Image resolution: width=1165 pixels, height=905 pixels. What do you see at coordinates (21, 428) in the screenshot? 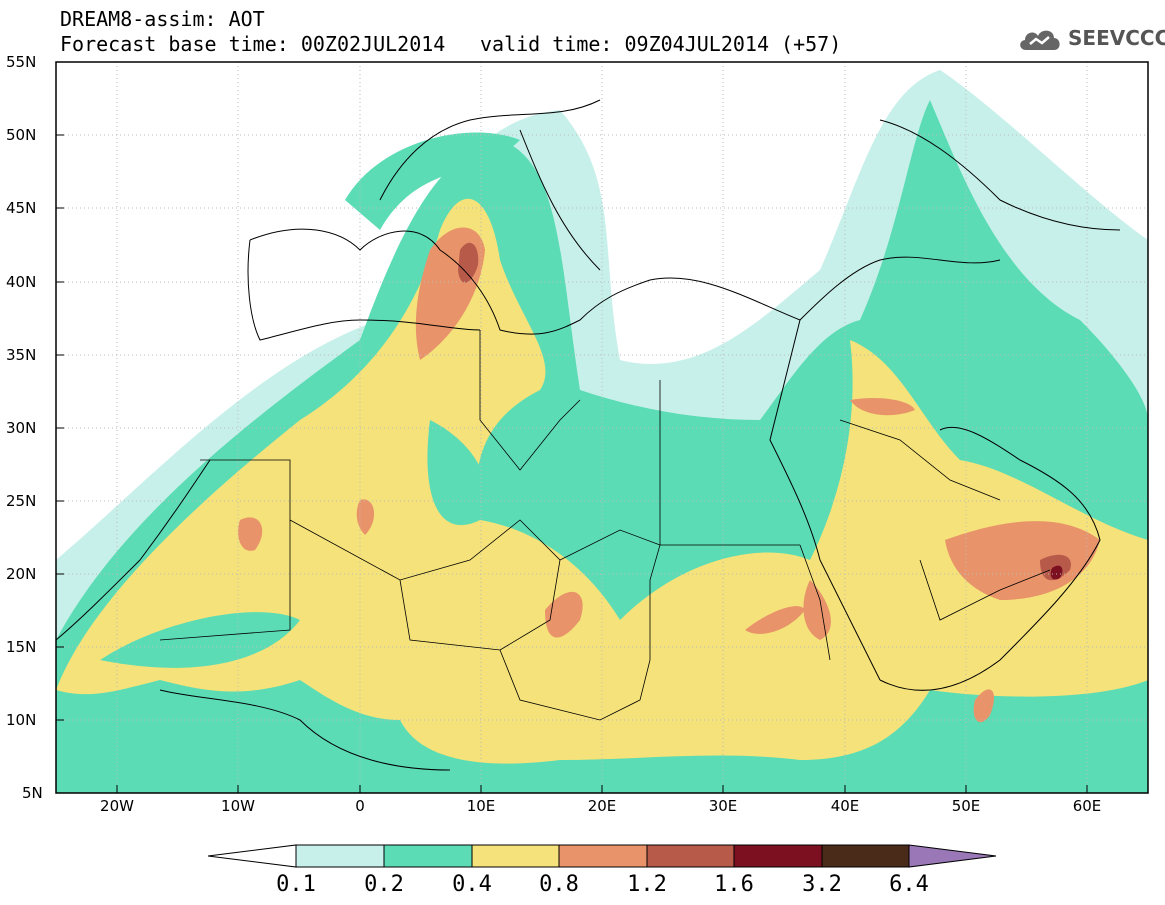
I see `lat-label: 30N` at bounding box center [21, 428].